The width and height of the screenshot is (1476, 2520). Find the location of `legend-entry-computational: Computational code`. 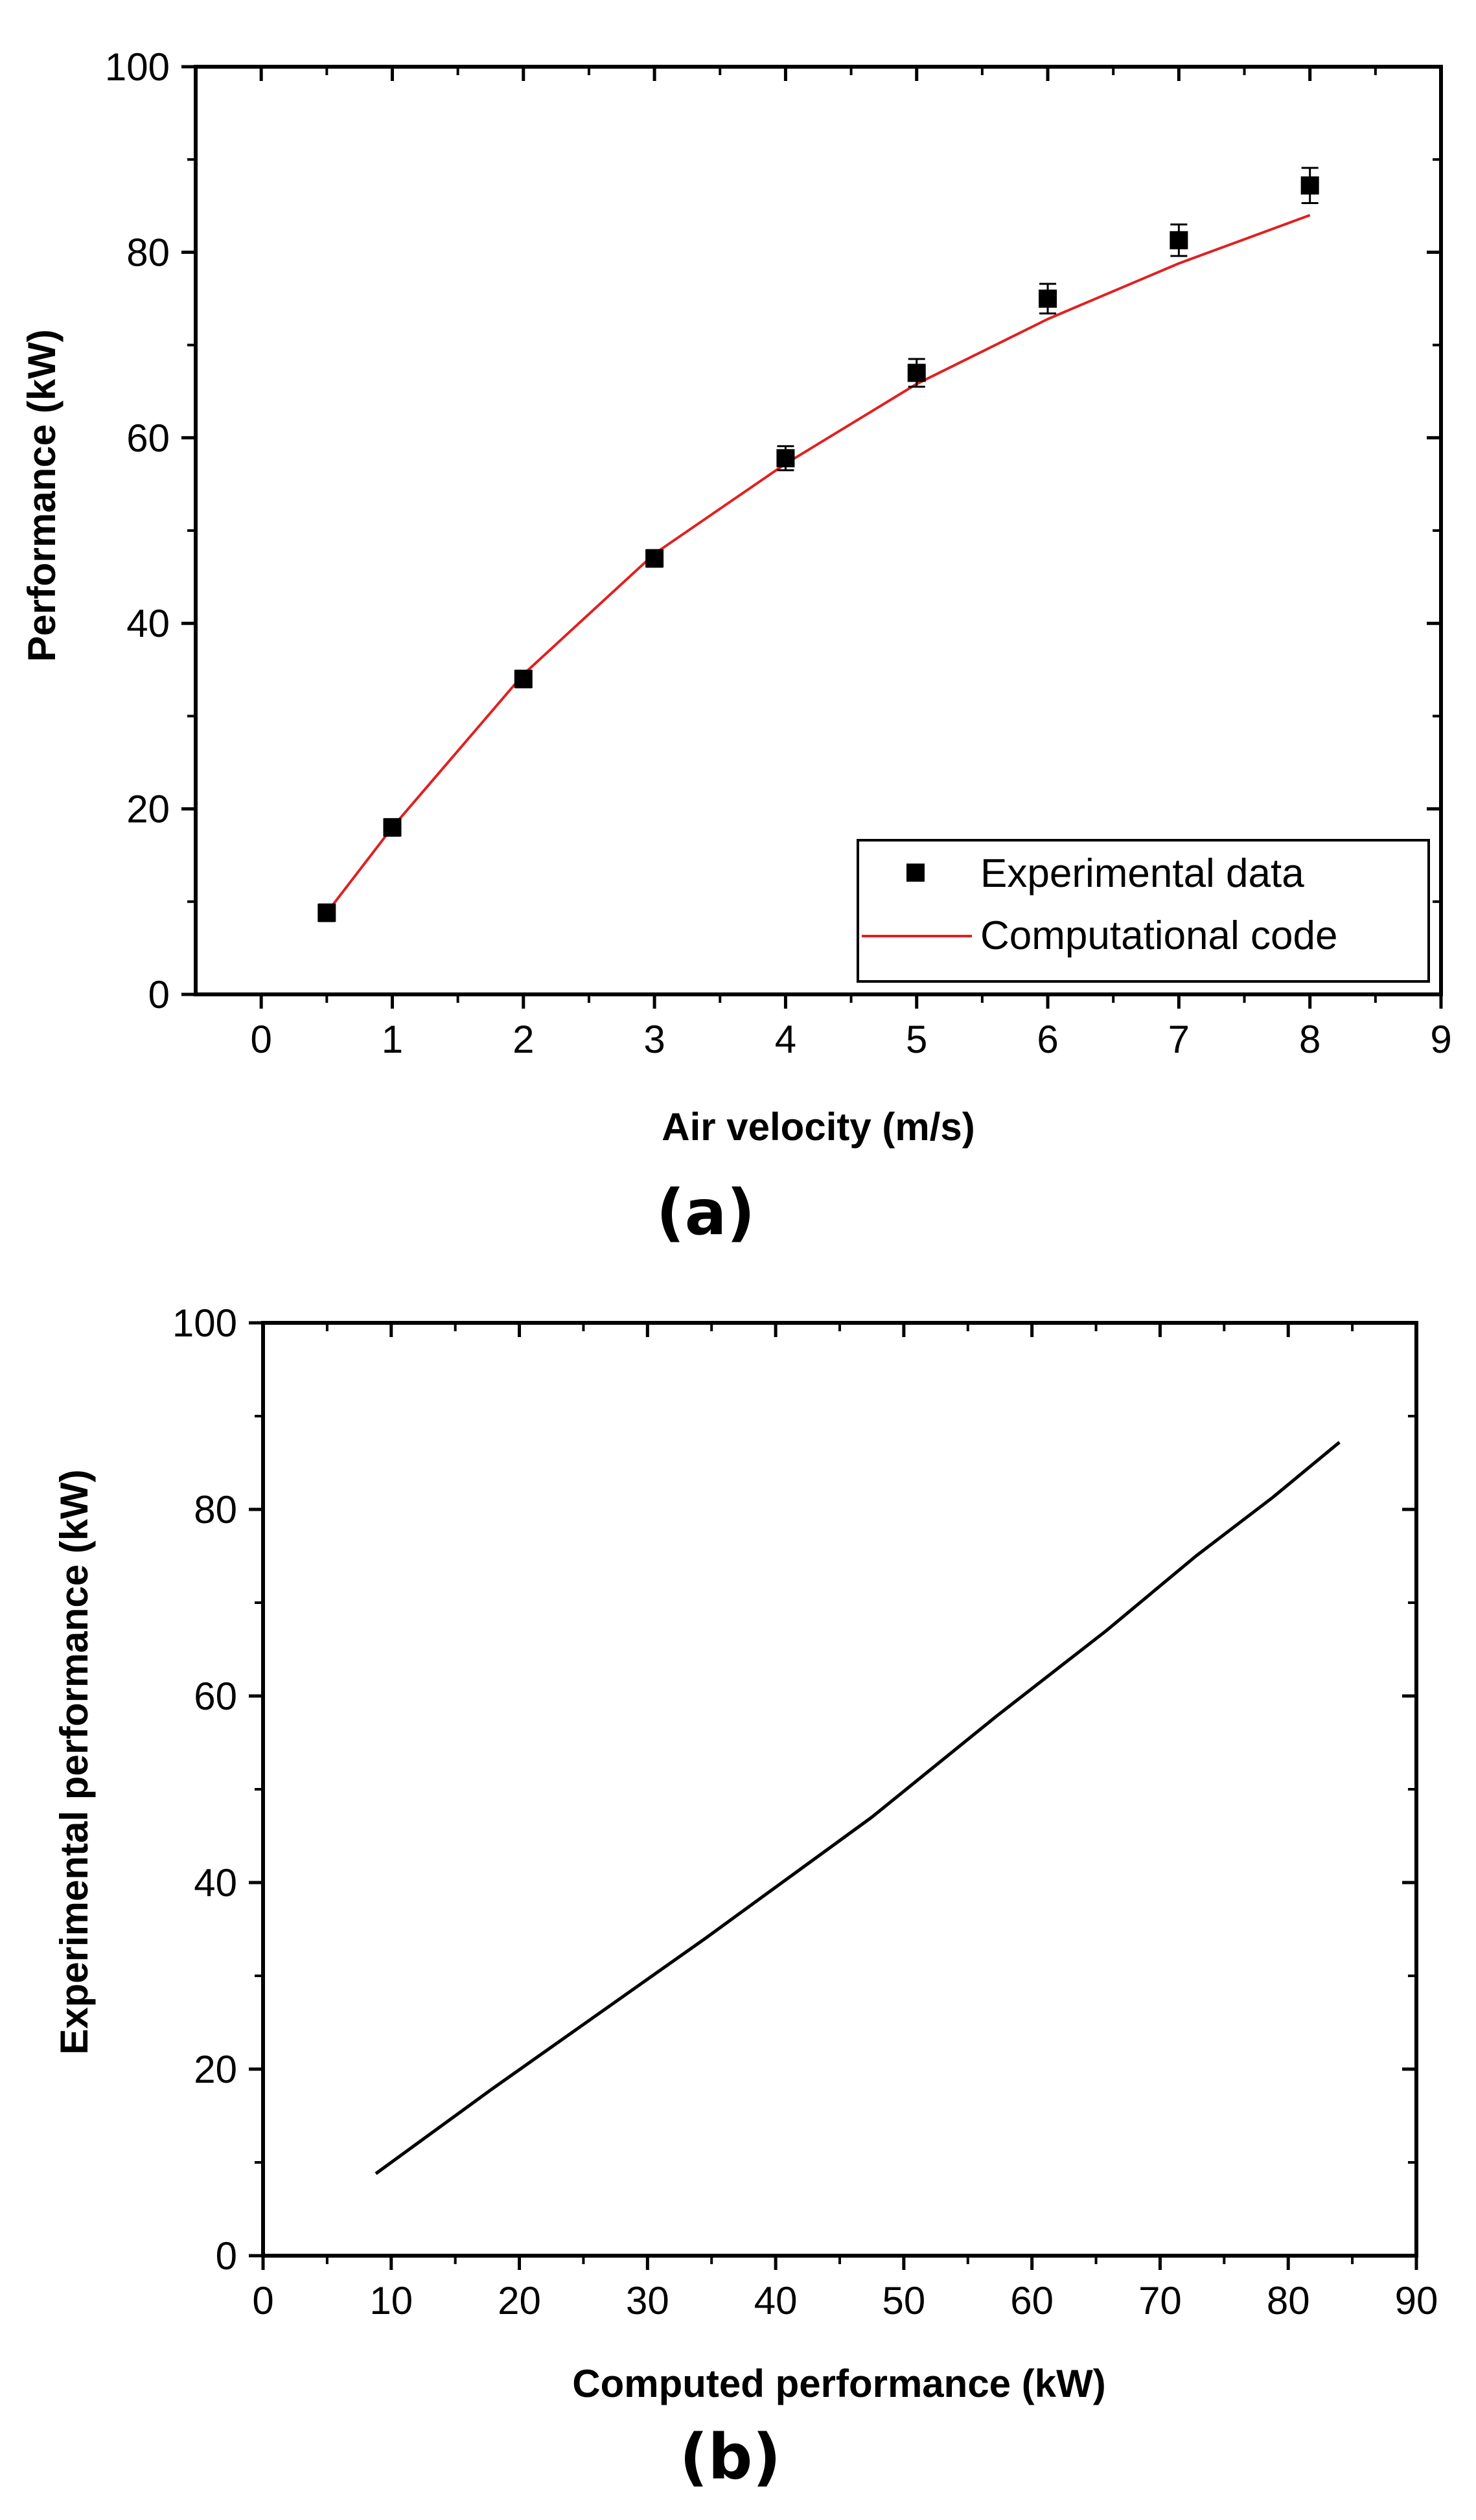

legend-entry-computational: Computational code is located at coordinates (1158, 935).